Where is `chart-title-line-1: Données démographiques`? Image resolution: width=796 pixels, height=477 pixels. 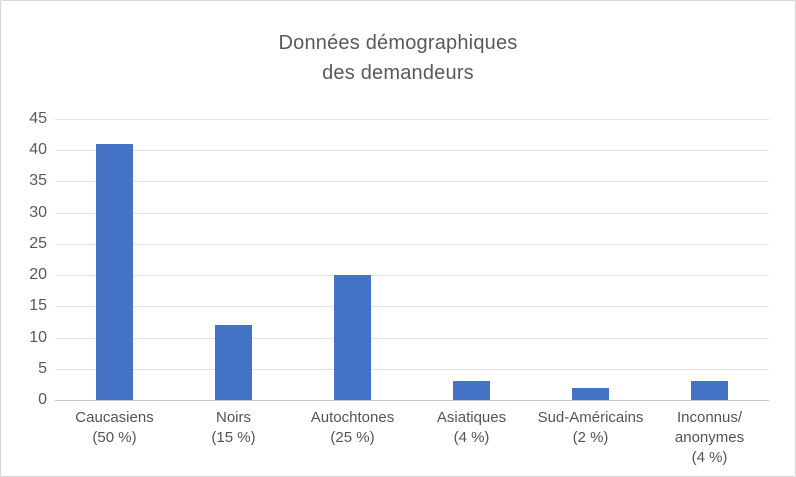 chart-title-line-1: Données démographiques is located at coordinates (398, 43).